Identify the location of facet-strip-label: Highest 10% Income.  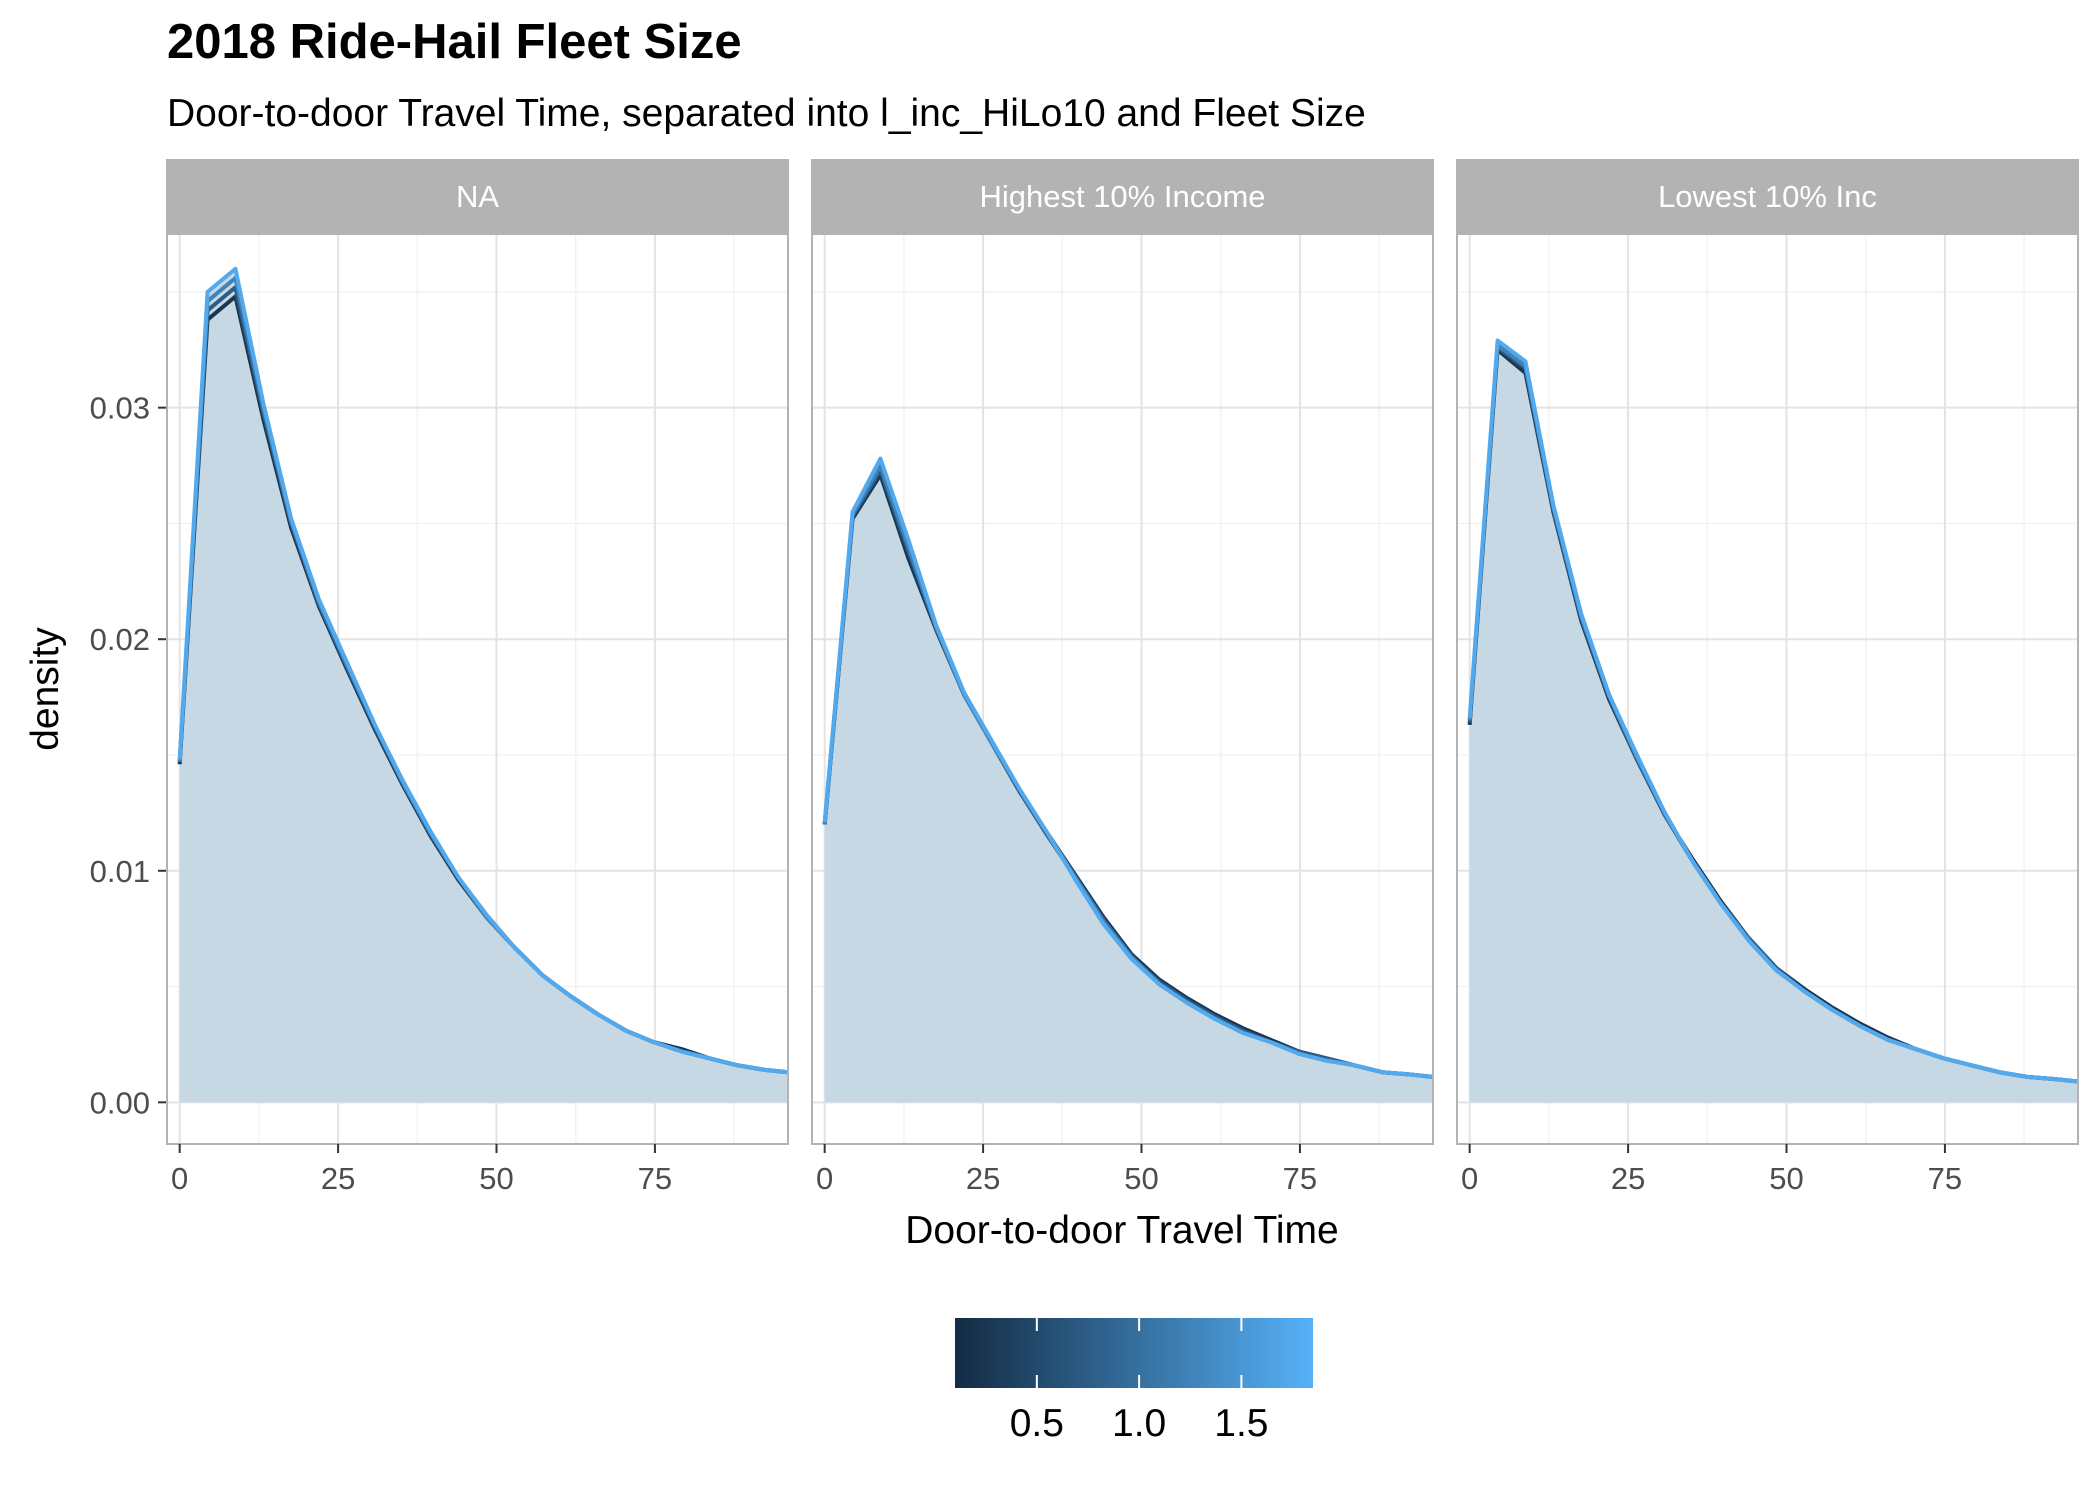
(1122, 196).